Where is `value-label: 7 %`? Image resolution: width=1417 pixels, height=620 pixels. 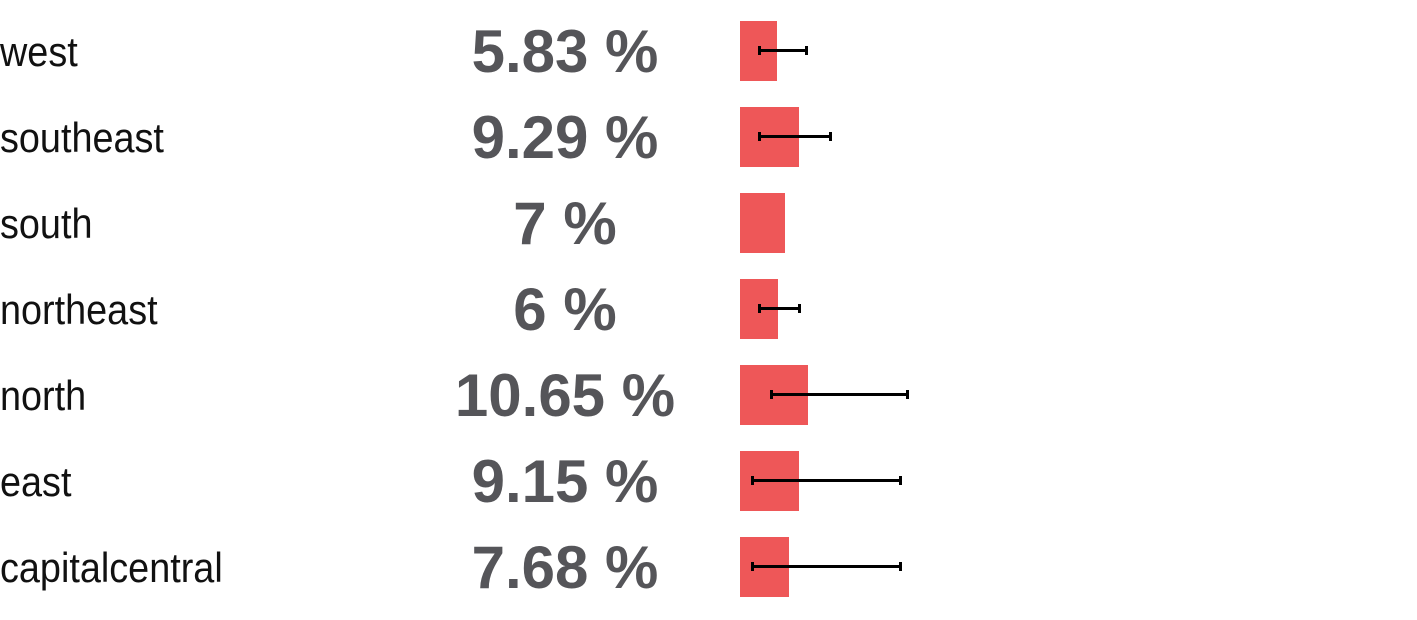
value-label: 7 % is located at coordinates (565, 223).